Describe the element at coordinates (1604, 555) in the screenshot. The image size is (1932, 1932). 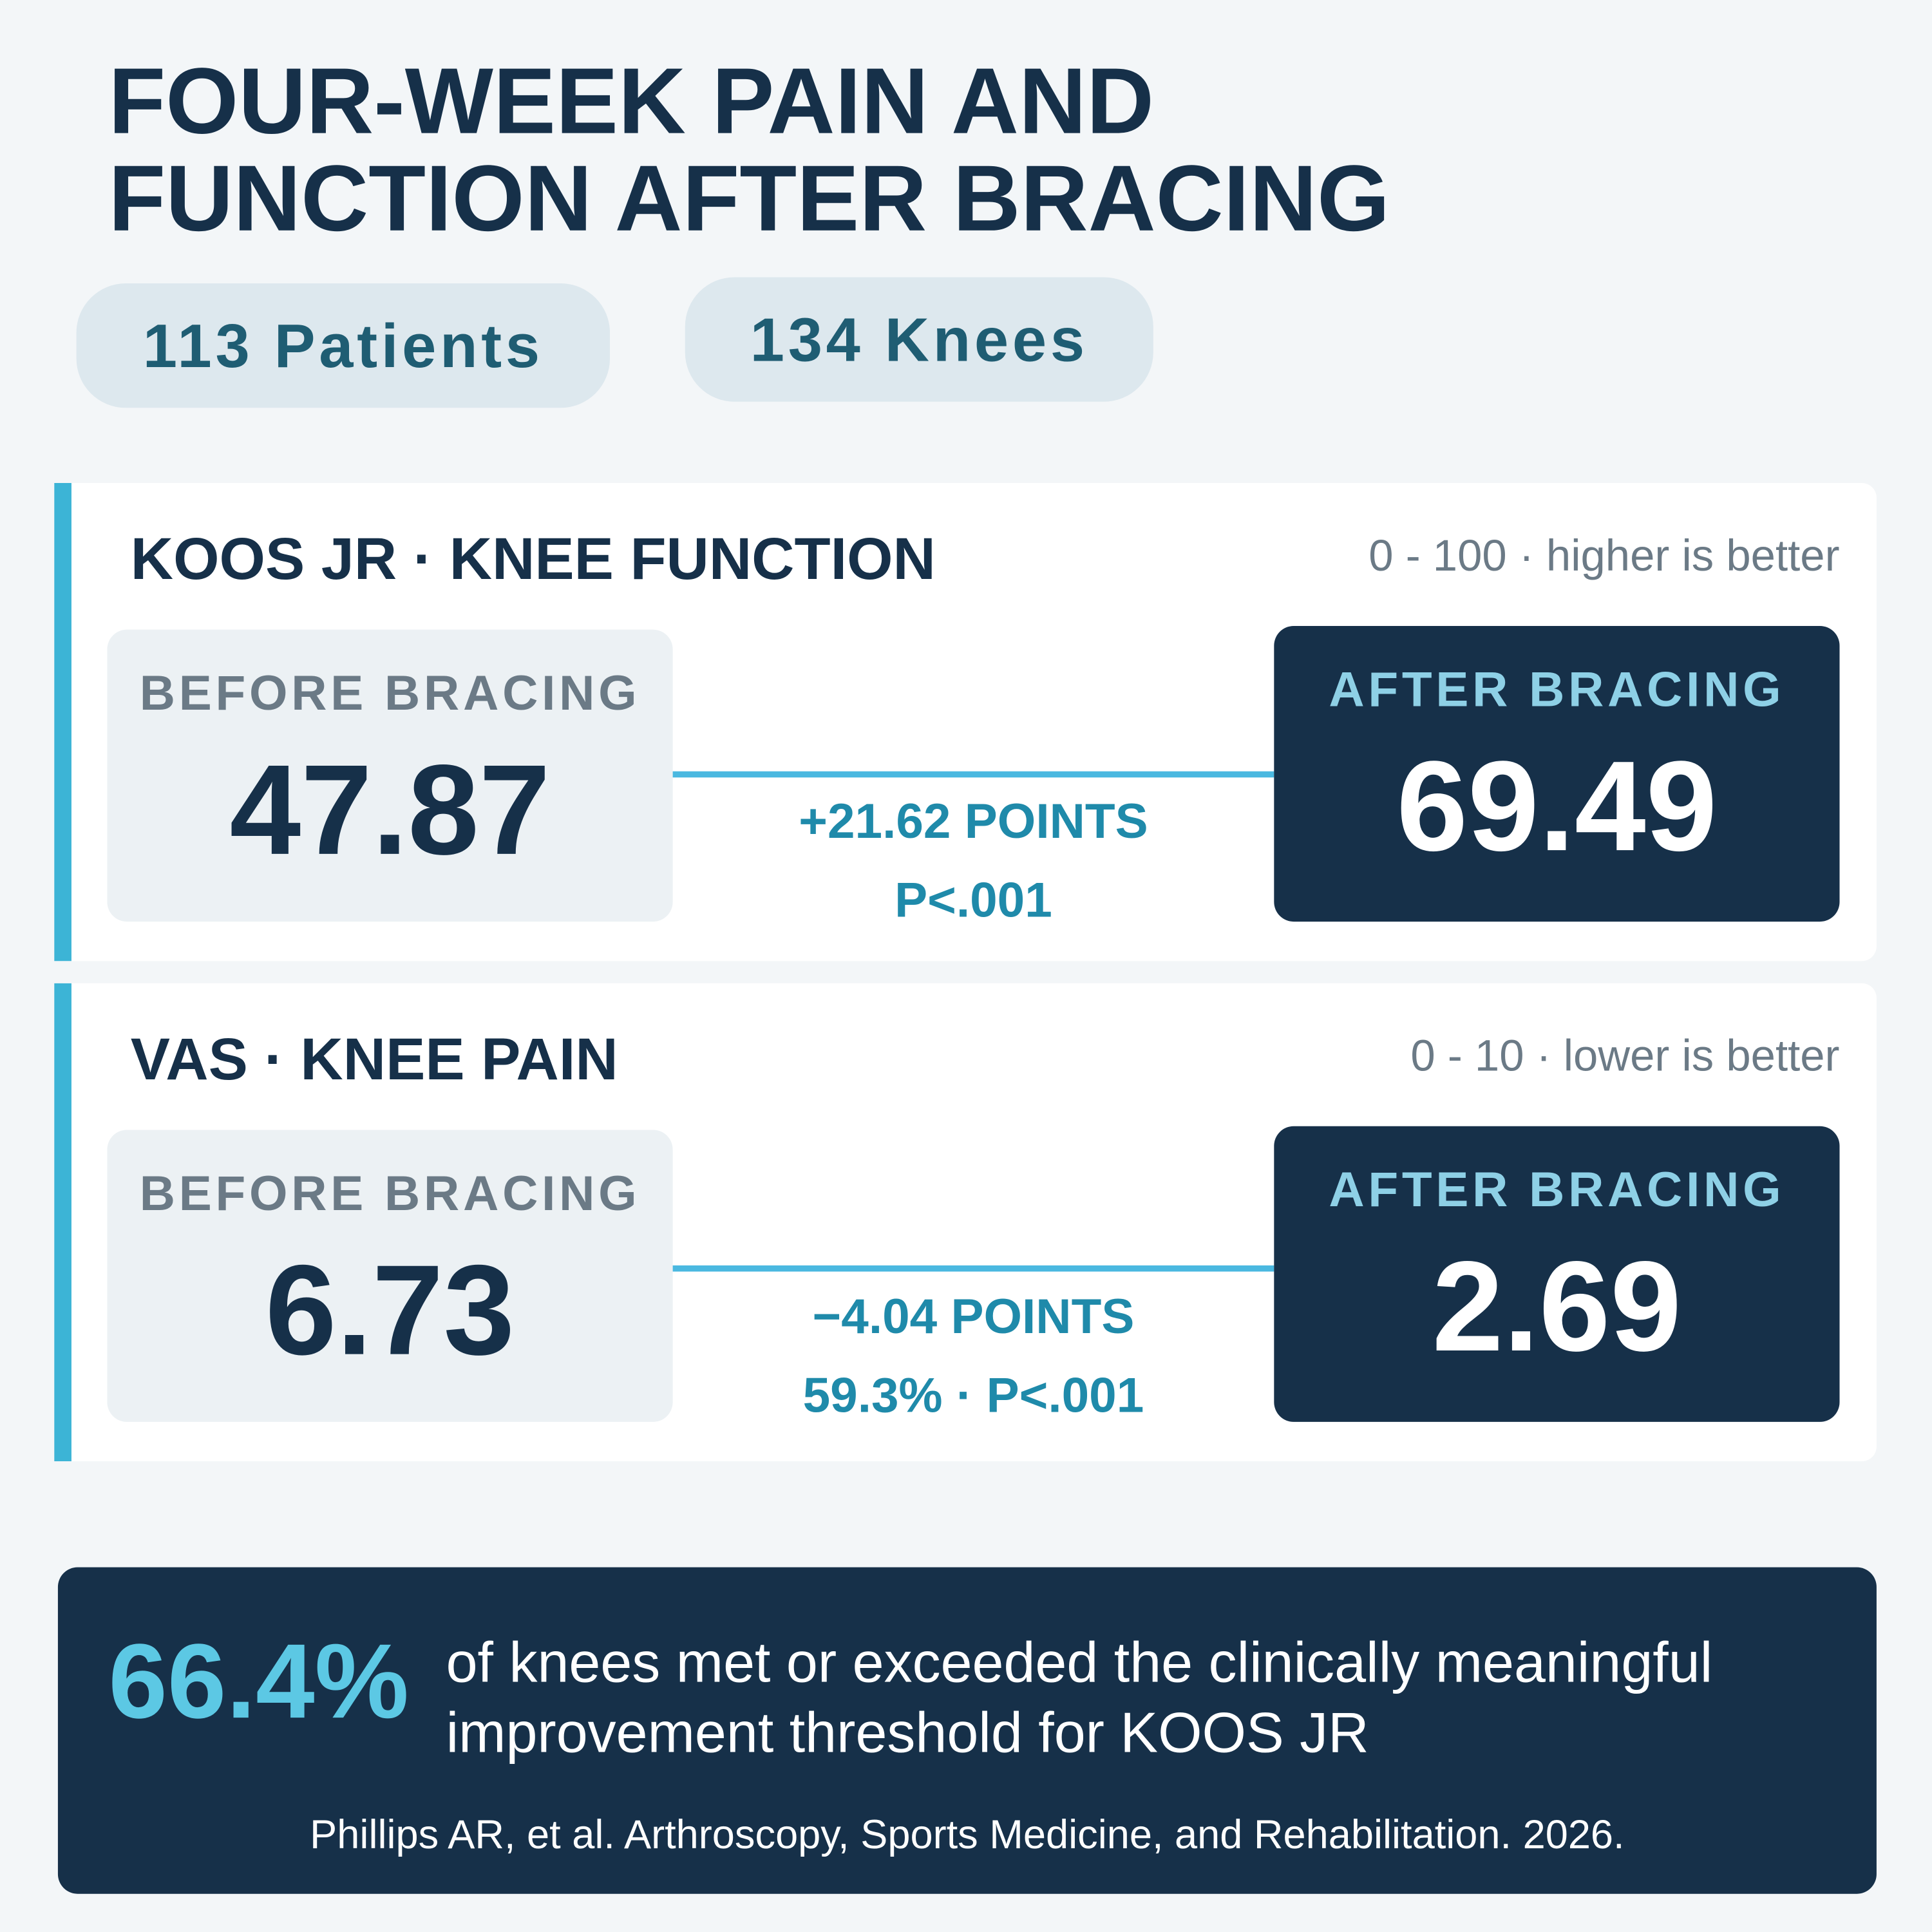
I see `panel-scale: 0 - 100 · higher is better` at that location.